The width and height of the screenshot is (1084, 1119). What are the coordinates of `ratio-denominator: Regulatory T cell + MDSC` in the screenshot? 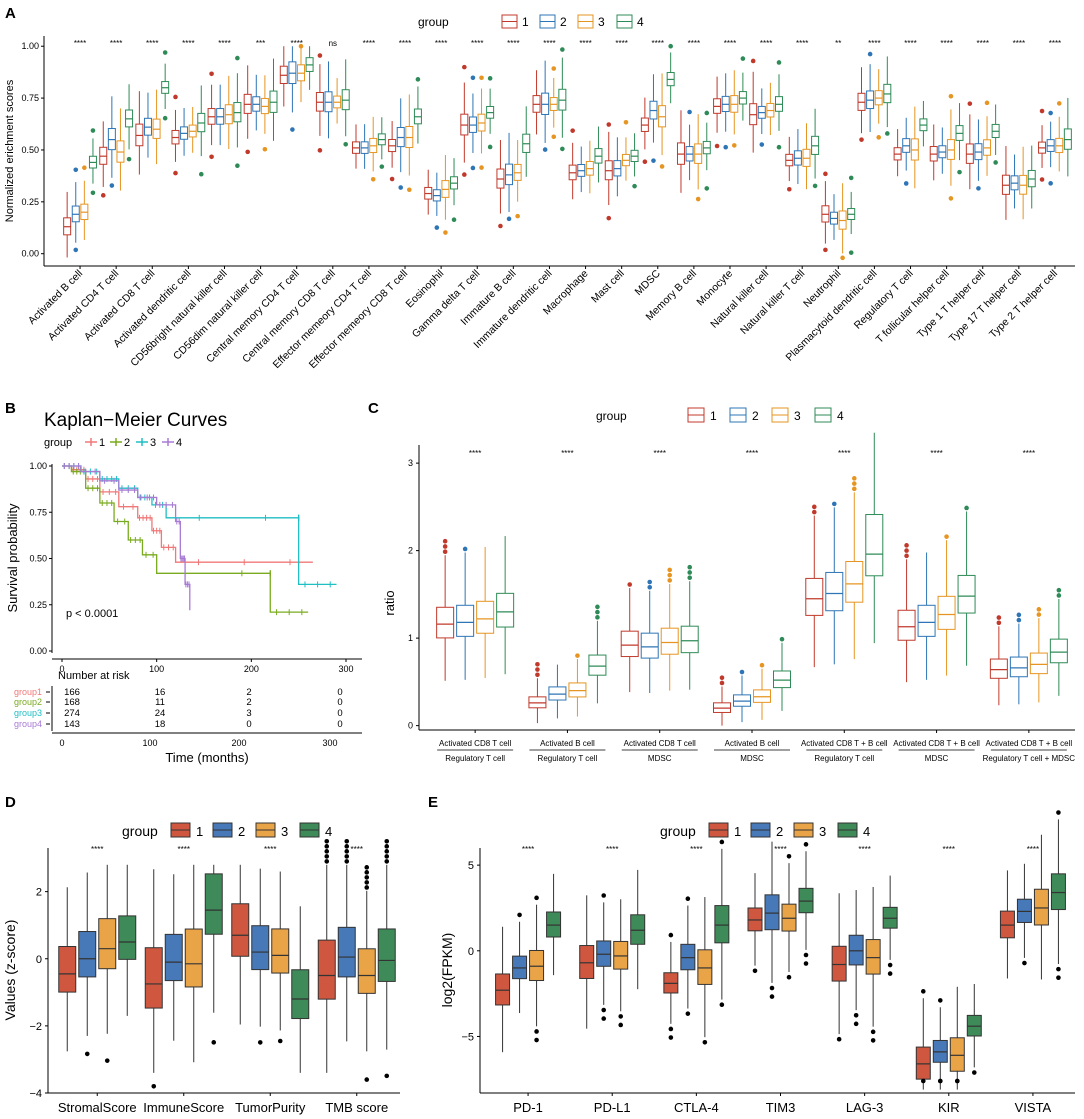 It's located at (1029, 758).